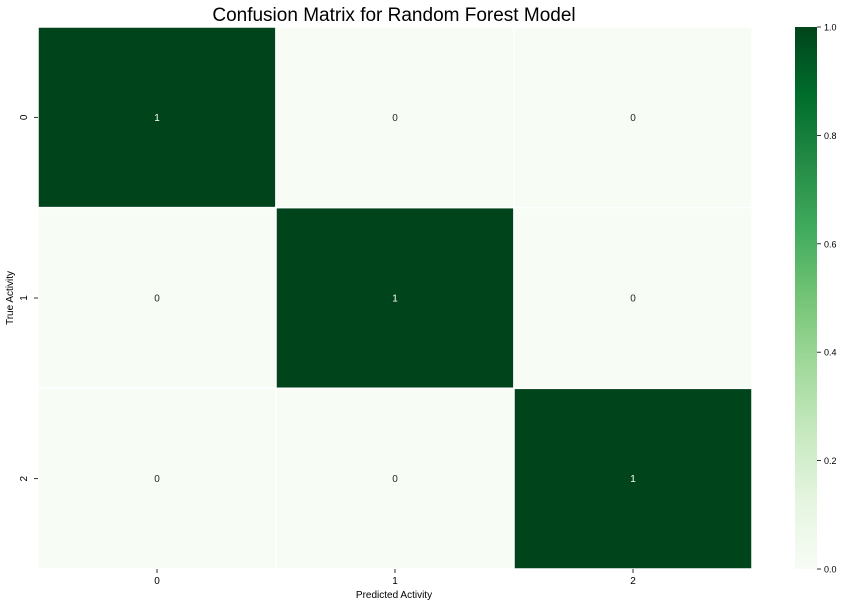  I want to click on x-tick-label: 0, so click(157, 581).